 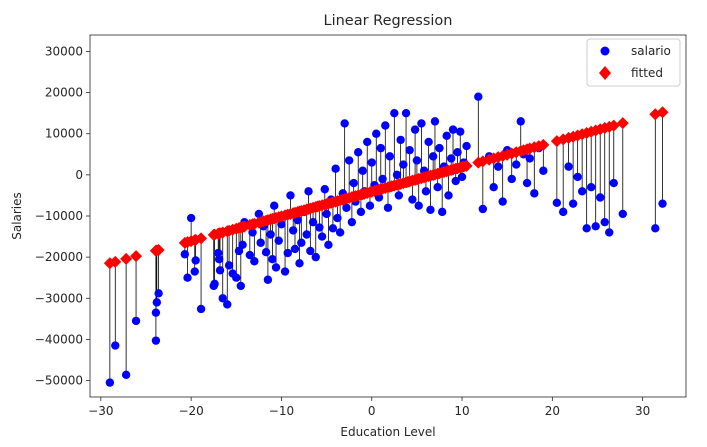 I want to click on x-axis: −30 −20 −10 0 10 20 30, so click(x=369, y=407).